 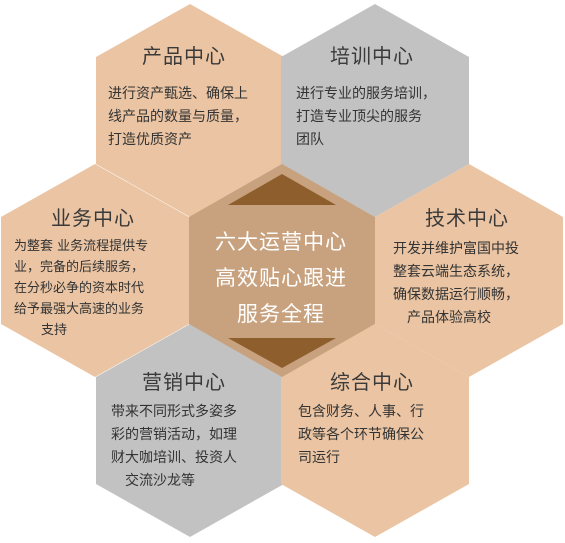 What do you see at coordinates (456, 295) in the screenshot?
I see `desc-line: 确保数据运行顺畅，` at bounding box center [456, 295].